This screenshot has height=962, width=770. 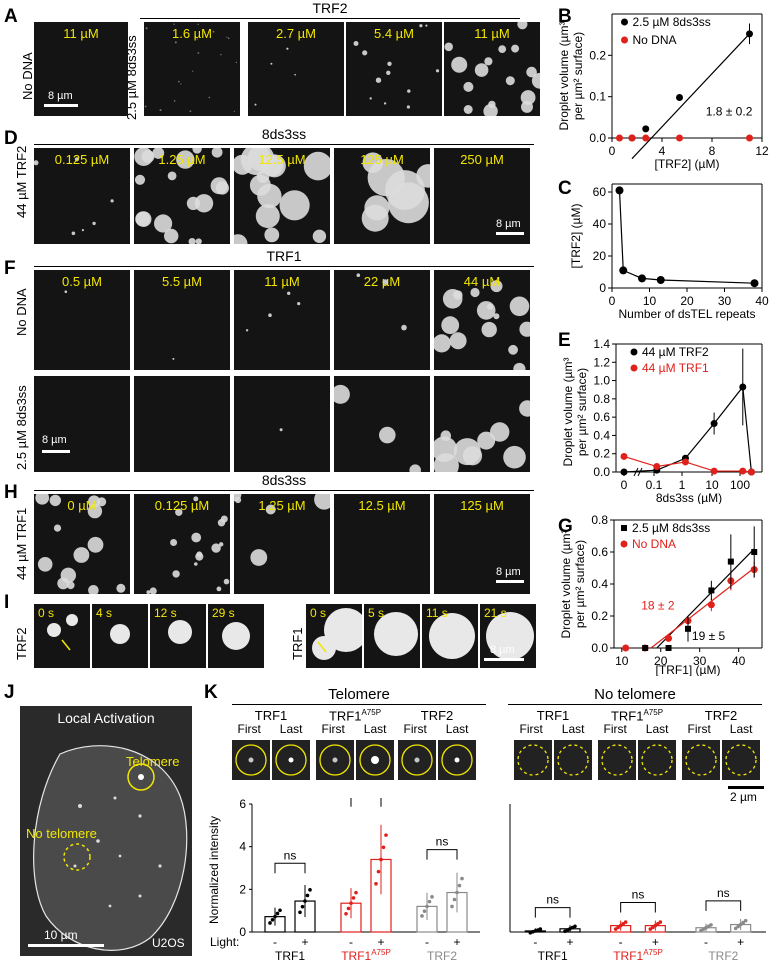 I want to click on x-tick-label: 100, so click(x=740, y=485).